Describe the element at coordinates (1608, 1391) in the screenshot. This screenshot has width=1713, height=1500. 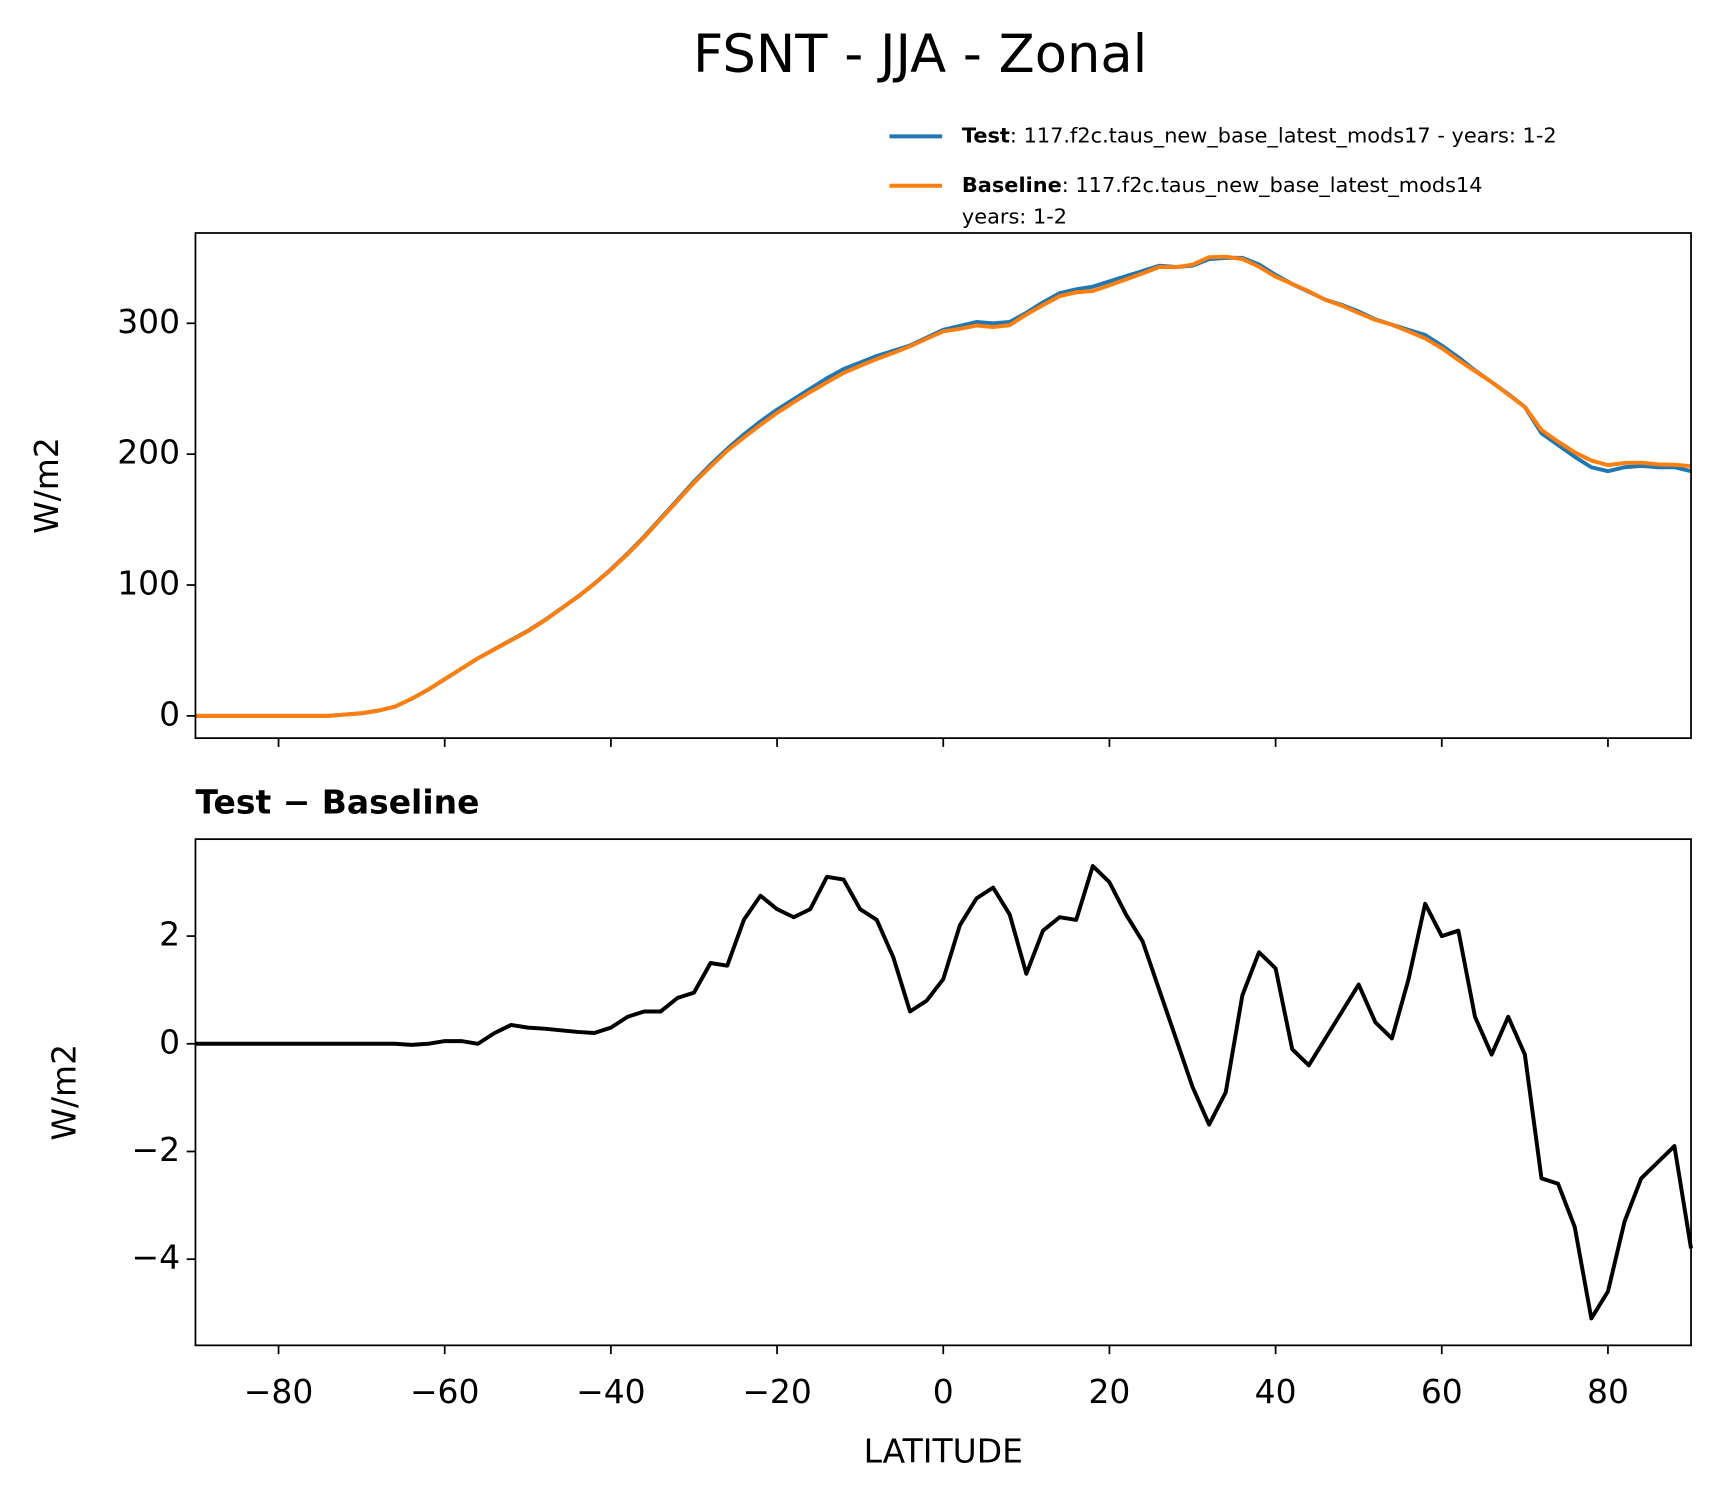
I see `x-tick-label: 80` at that location.